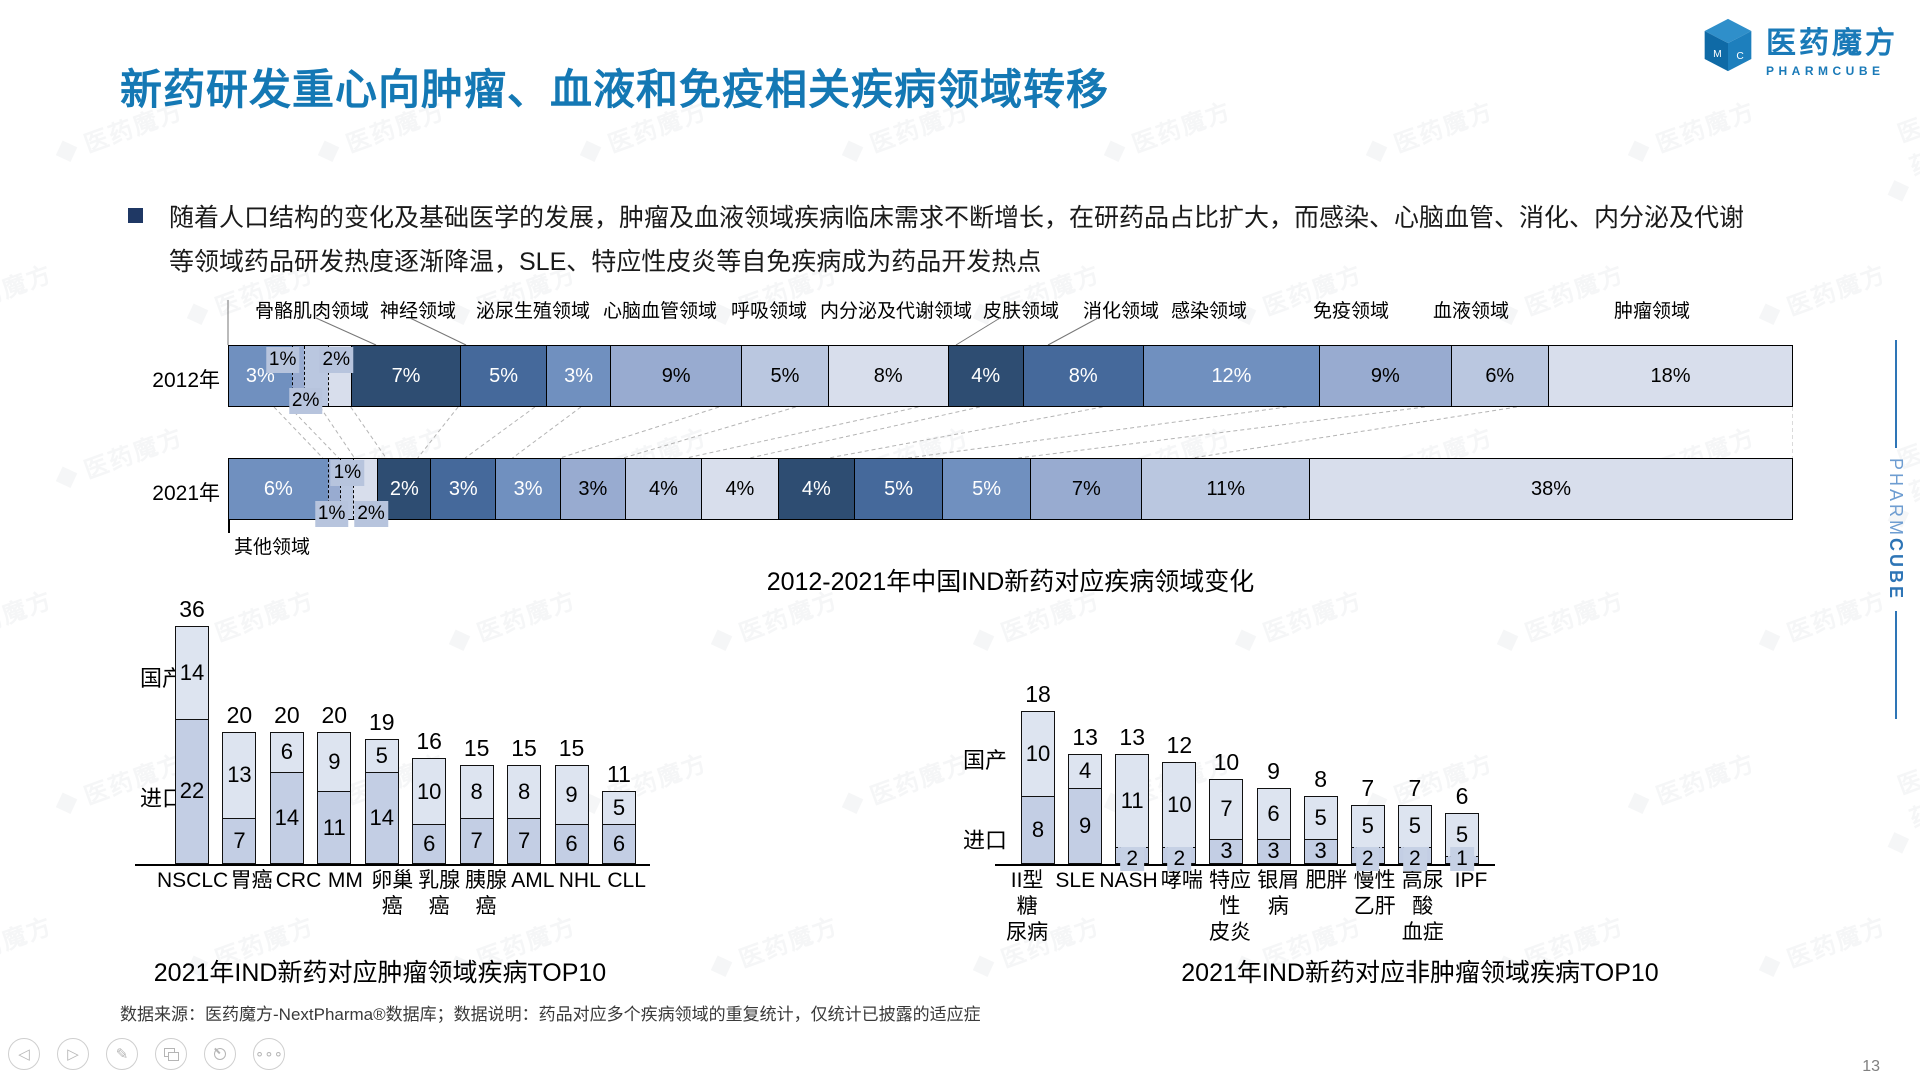  I want to click on bar-total: 10, so click(1226, 762).